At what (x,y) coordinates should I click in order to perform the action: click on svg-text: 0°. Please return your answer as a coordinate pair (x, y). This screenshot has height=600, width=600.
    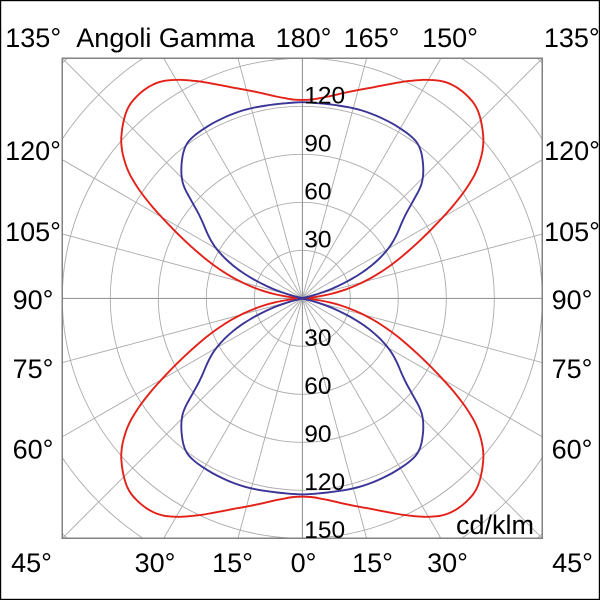
    Looking at the image, I should click on (304, 563).